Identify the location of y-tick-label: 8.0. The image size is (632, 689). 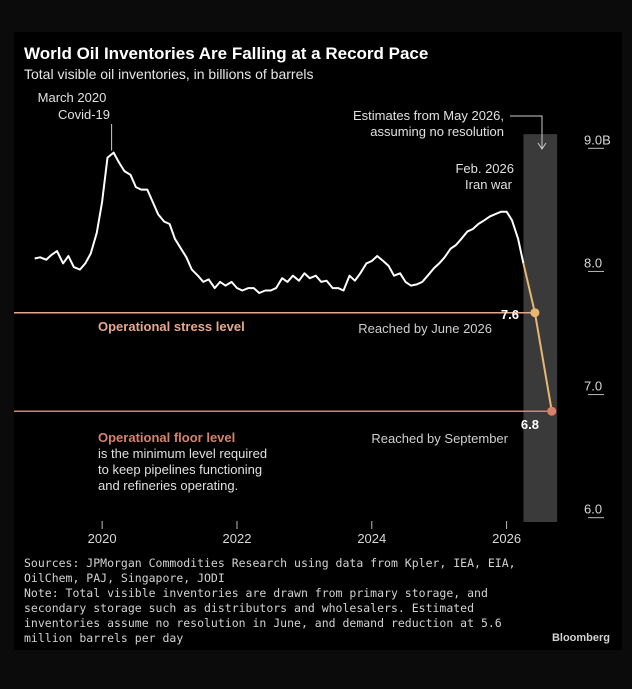
(593, 262).